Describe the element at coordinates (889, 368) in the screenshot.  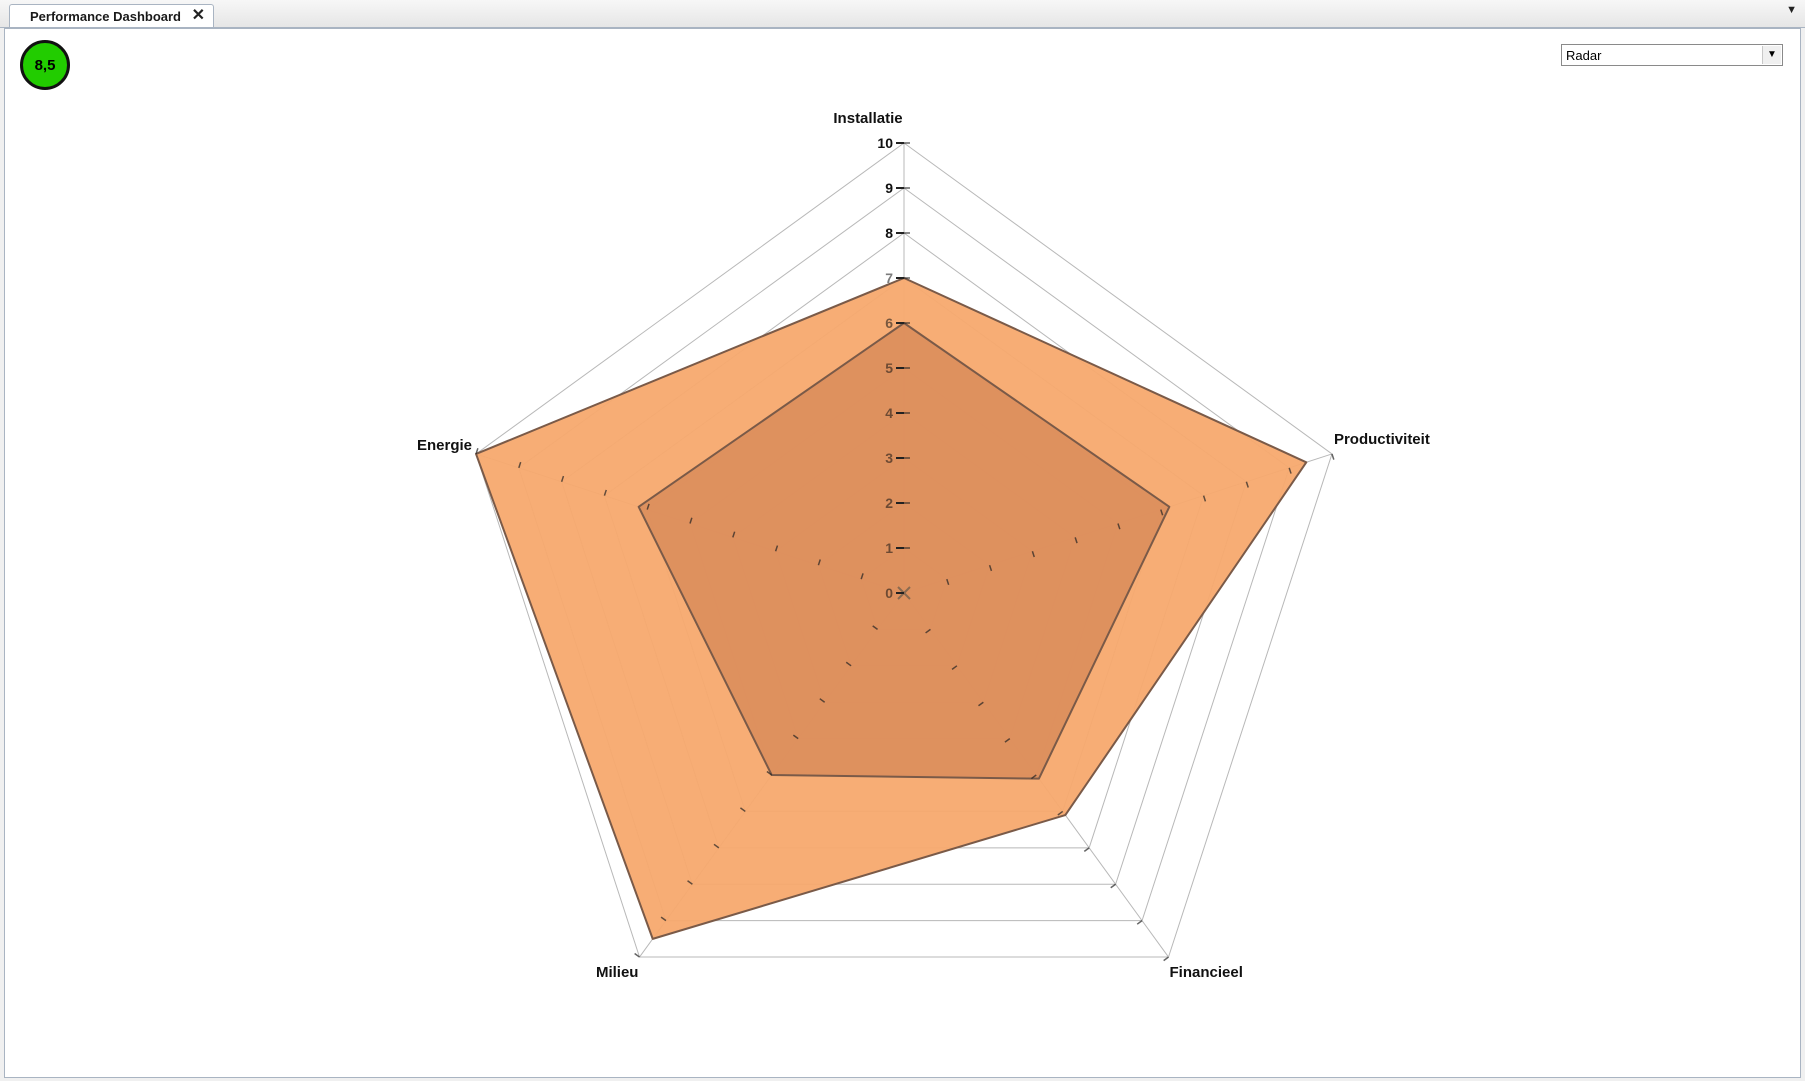
I see `value-tick-label-5: 5` at that location.